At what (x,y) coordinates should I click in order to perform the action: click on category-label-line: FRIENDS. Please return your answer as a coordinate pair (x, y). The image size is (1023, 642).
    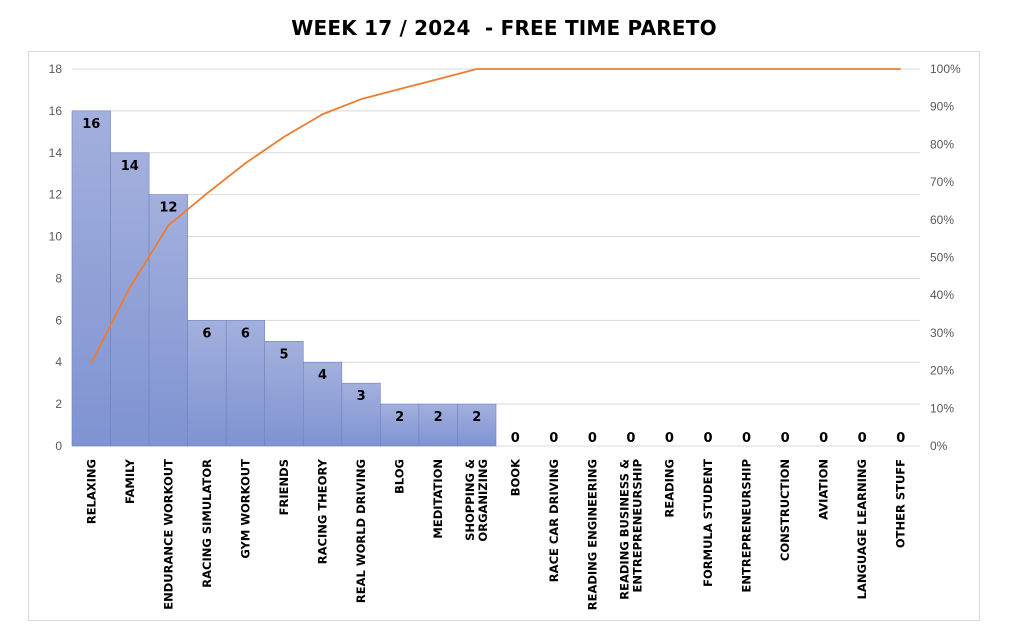
    Looking at the image, I should click on (284, 487).